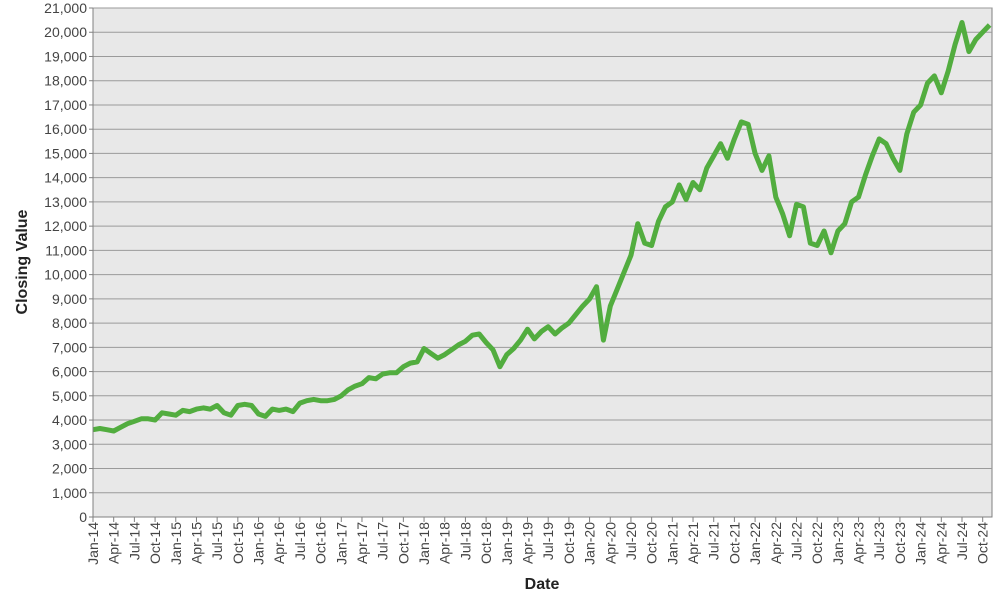  I want to click on y-tick-label: 19,000, so click(65, 56).